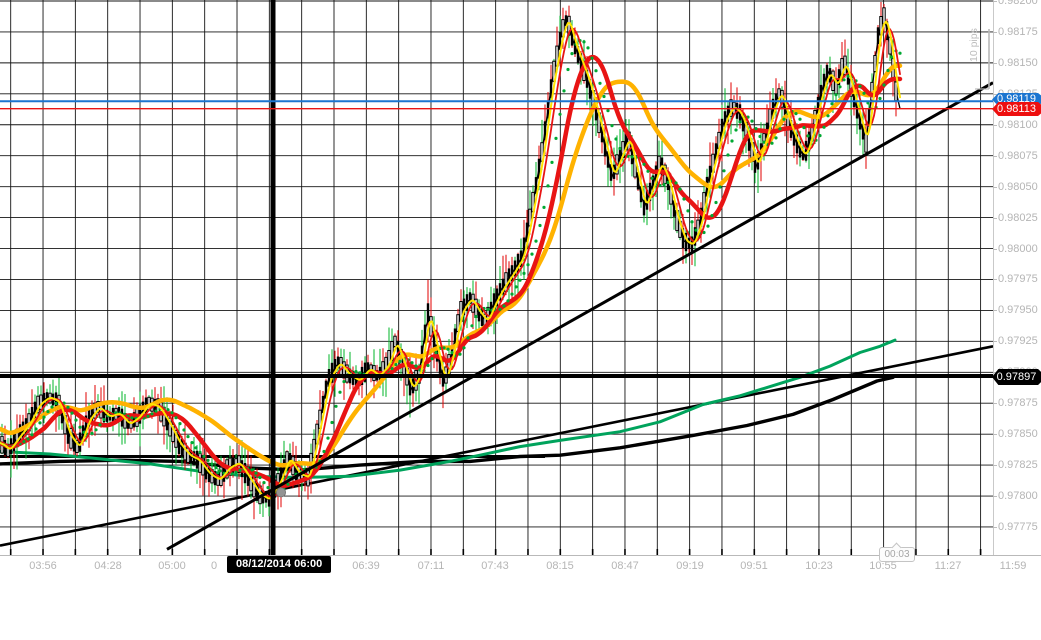 Image resolution: width=1041 pixels, height=640 pixels. What do you see at coordinates (1018, 496) in the screenshot?
I see `price-axis-label: 0.97800` at bounding box center [1018, 496].